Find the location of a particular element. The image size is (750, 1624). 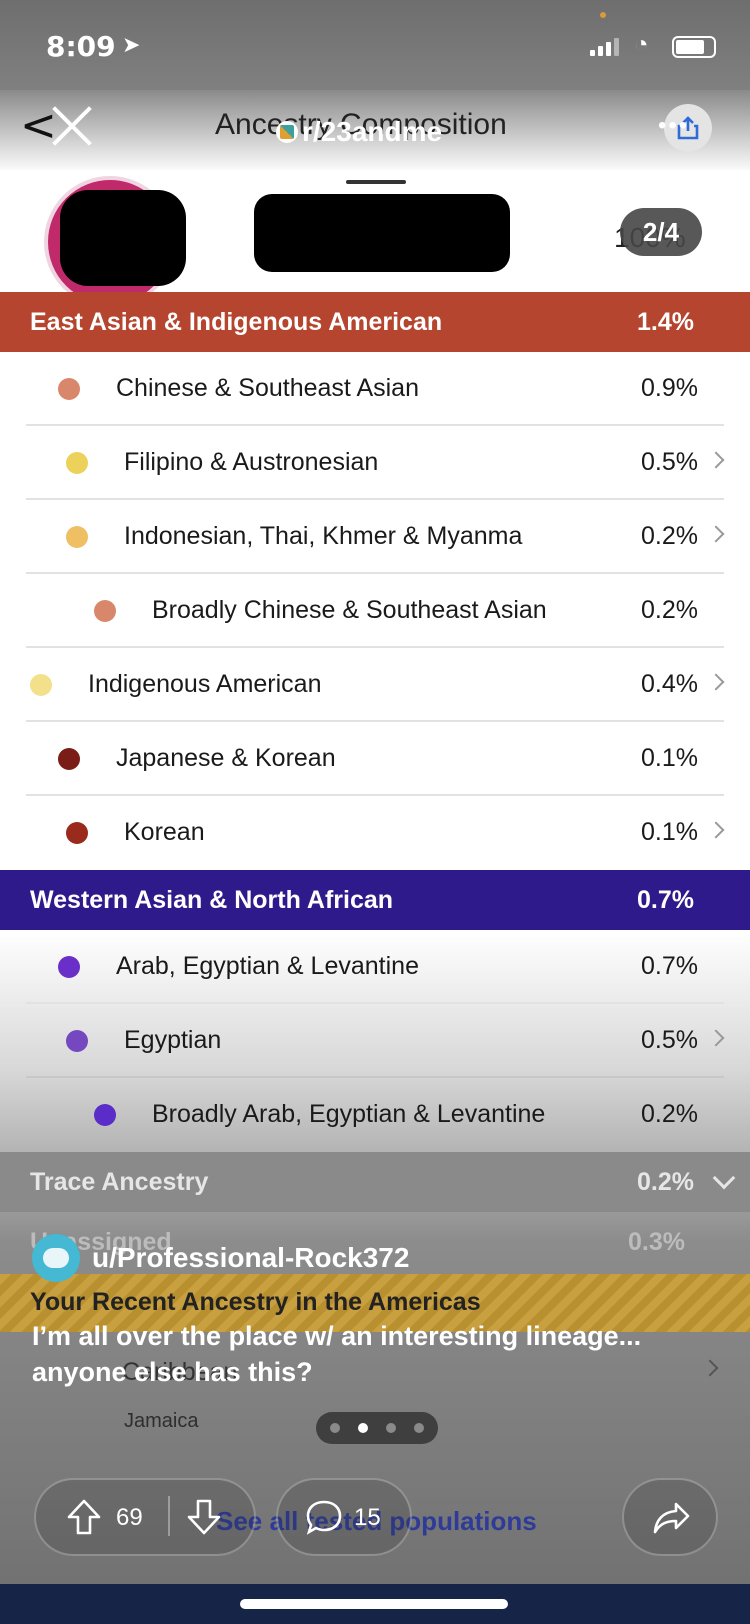

list-item: Chinese & Southeast Asian 0.9% is located at coordinates (375, 389).